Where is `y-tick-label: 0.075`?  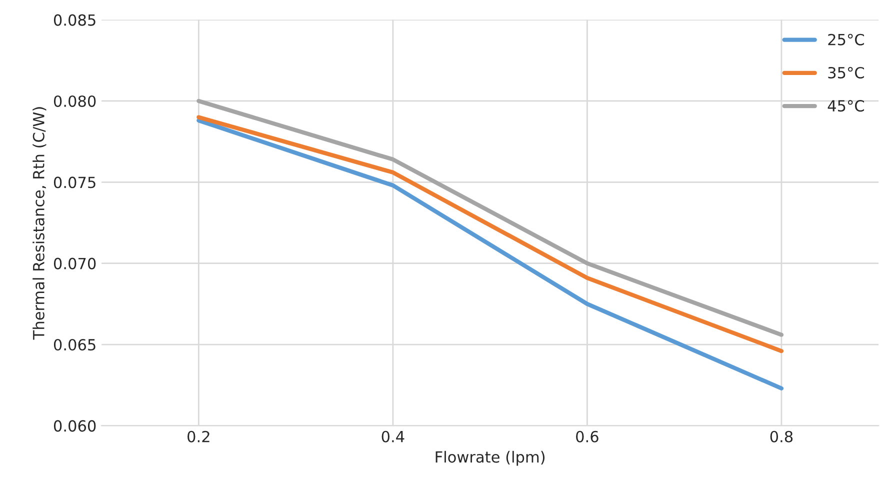 y-tick-label: 0.075 is located at coordinates (75, 182).